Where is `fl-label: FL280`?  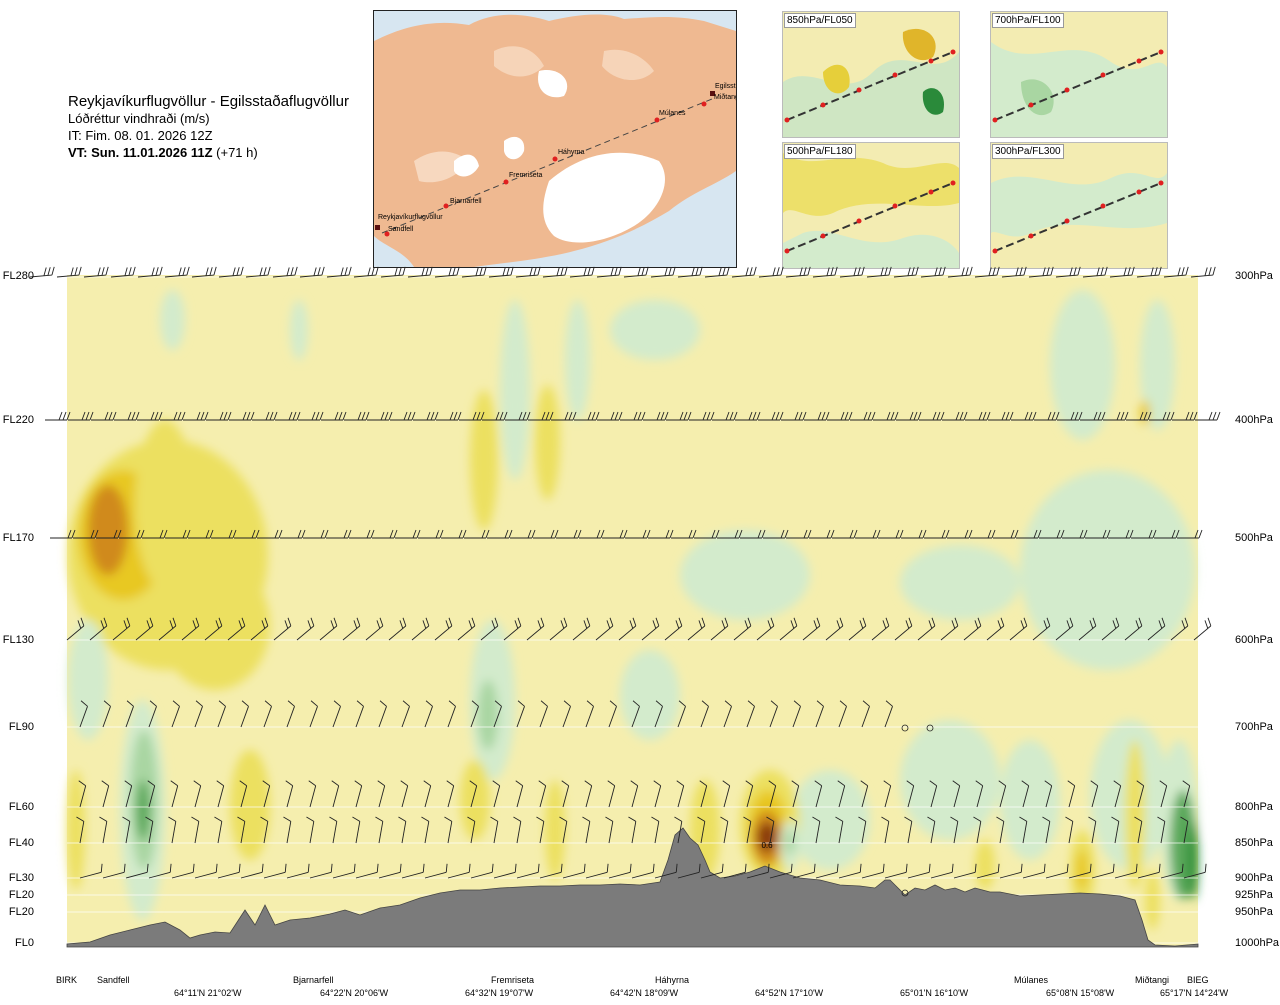
fl-label: FL280 is located at coordinates (18, 276).